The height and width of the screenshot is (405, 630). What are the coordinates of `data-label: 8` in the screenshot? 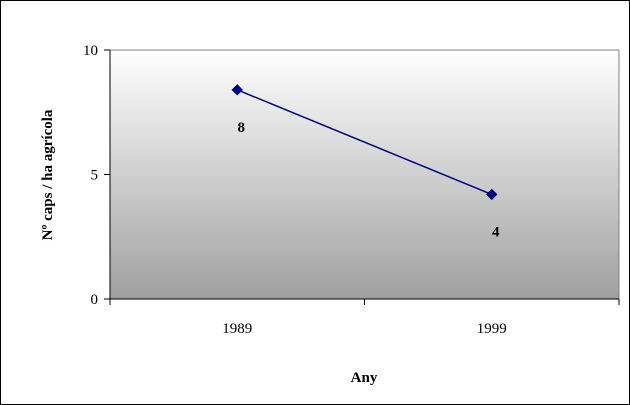 It's located at (242, 128).